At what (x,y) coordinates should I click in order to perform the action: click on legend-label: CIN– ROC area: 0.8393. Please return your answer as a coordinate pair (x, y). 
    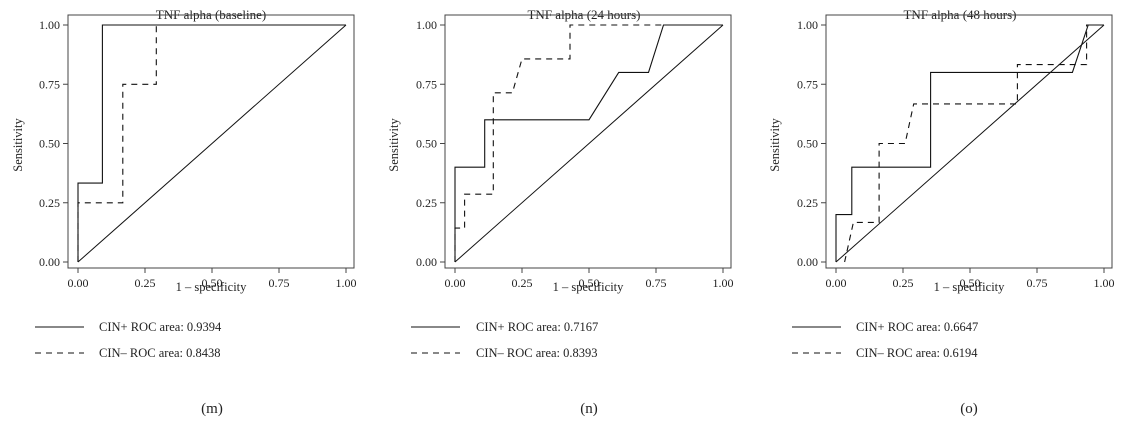
    Looking at the image, I should click on (537, 353).